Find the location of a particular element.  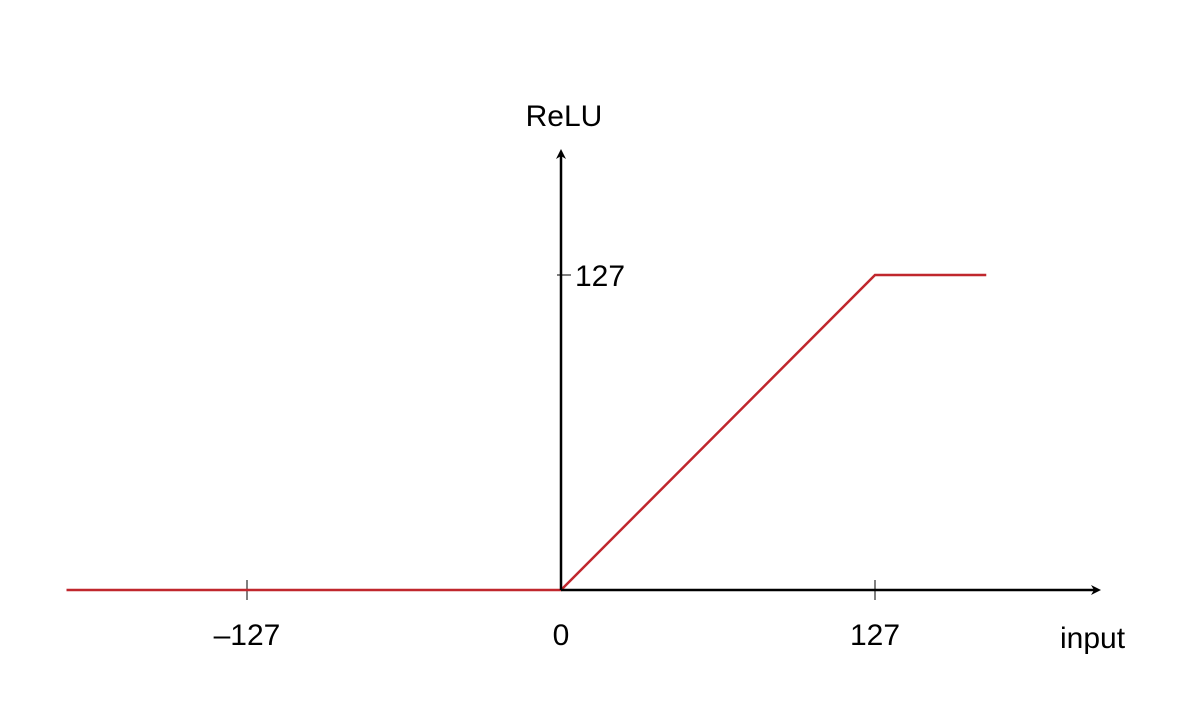

x-tick-label-1: 0 is located at coordinates (561, 635).